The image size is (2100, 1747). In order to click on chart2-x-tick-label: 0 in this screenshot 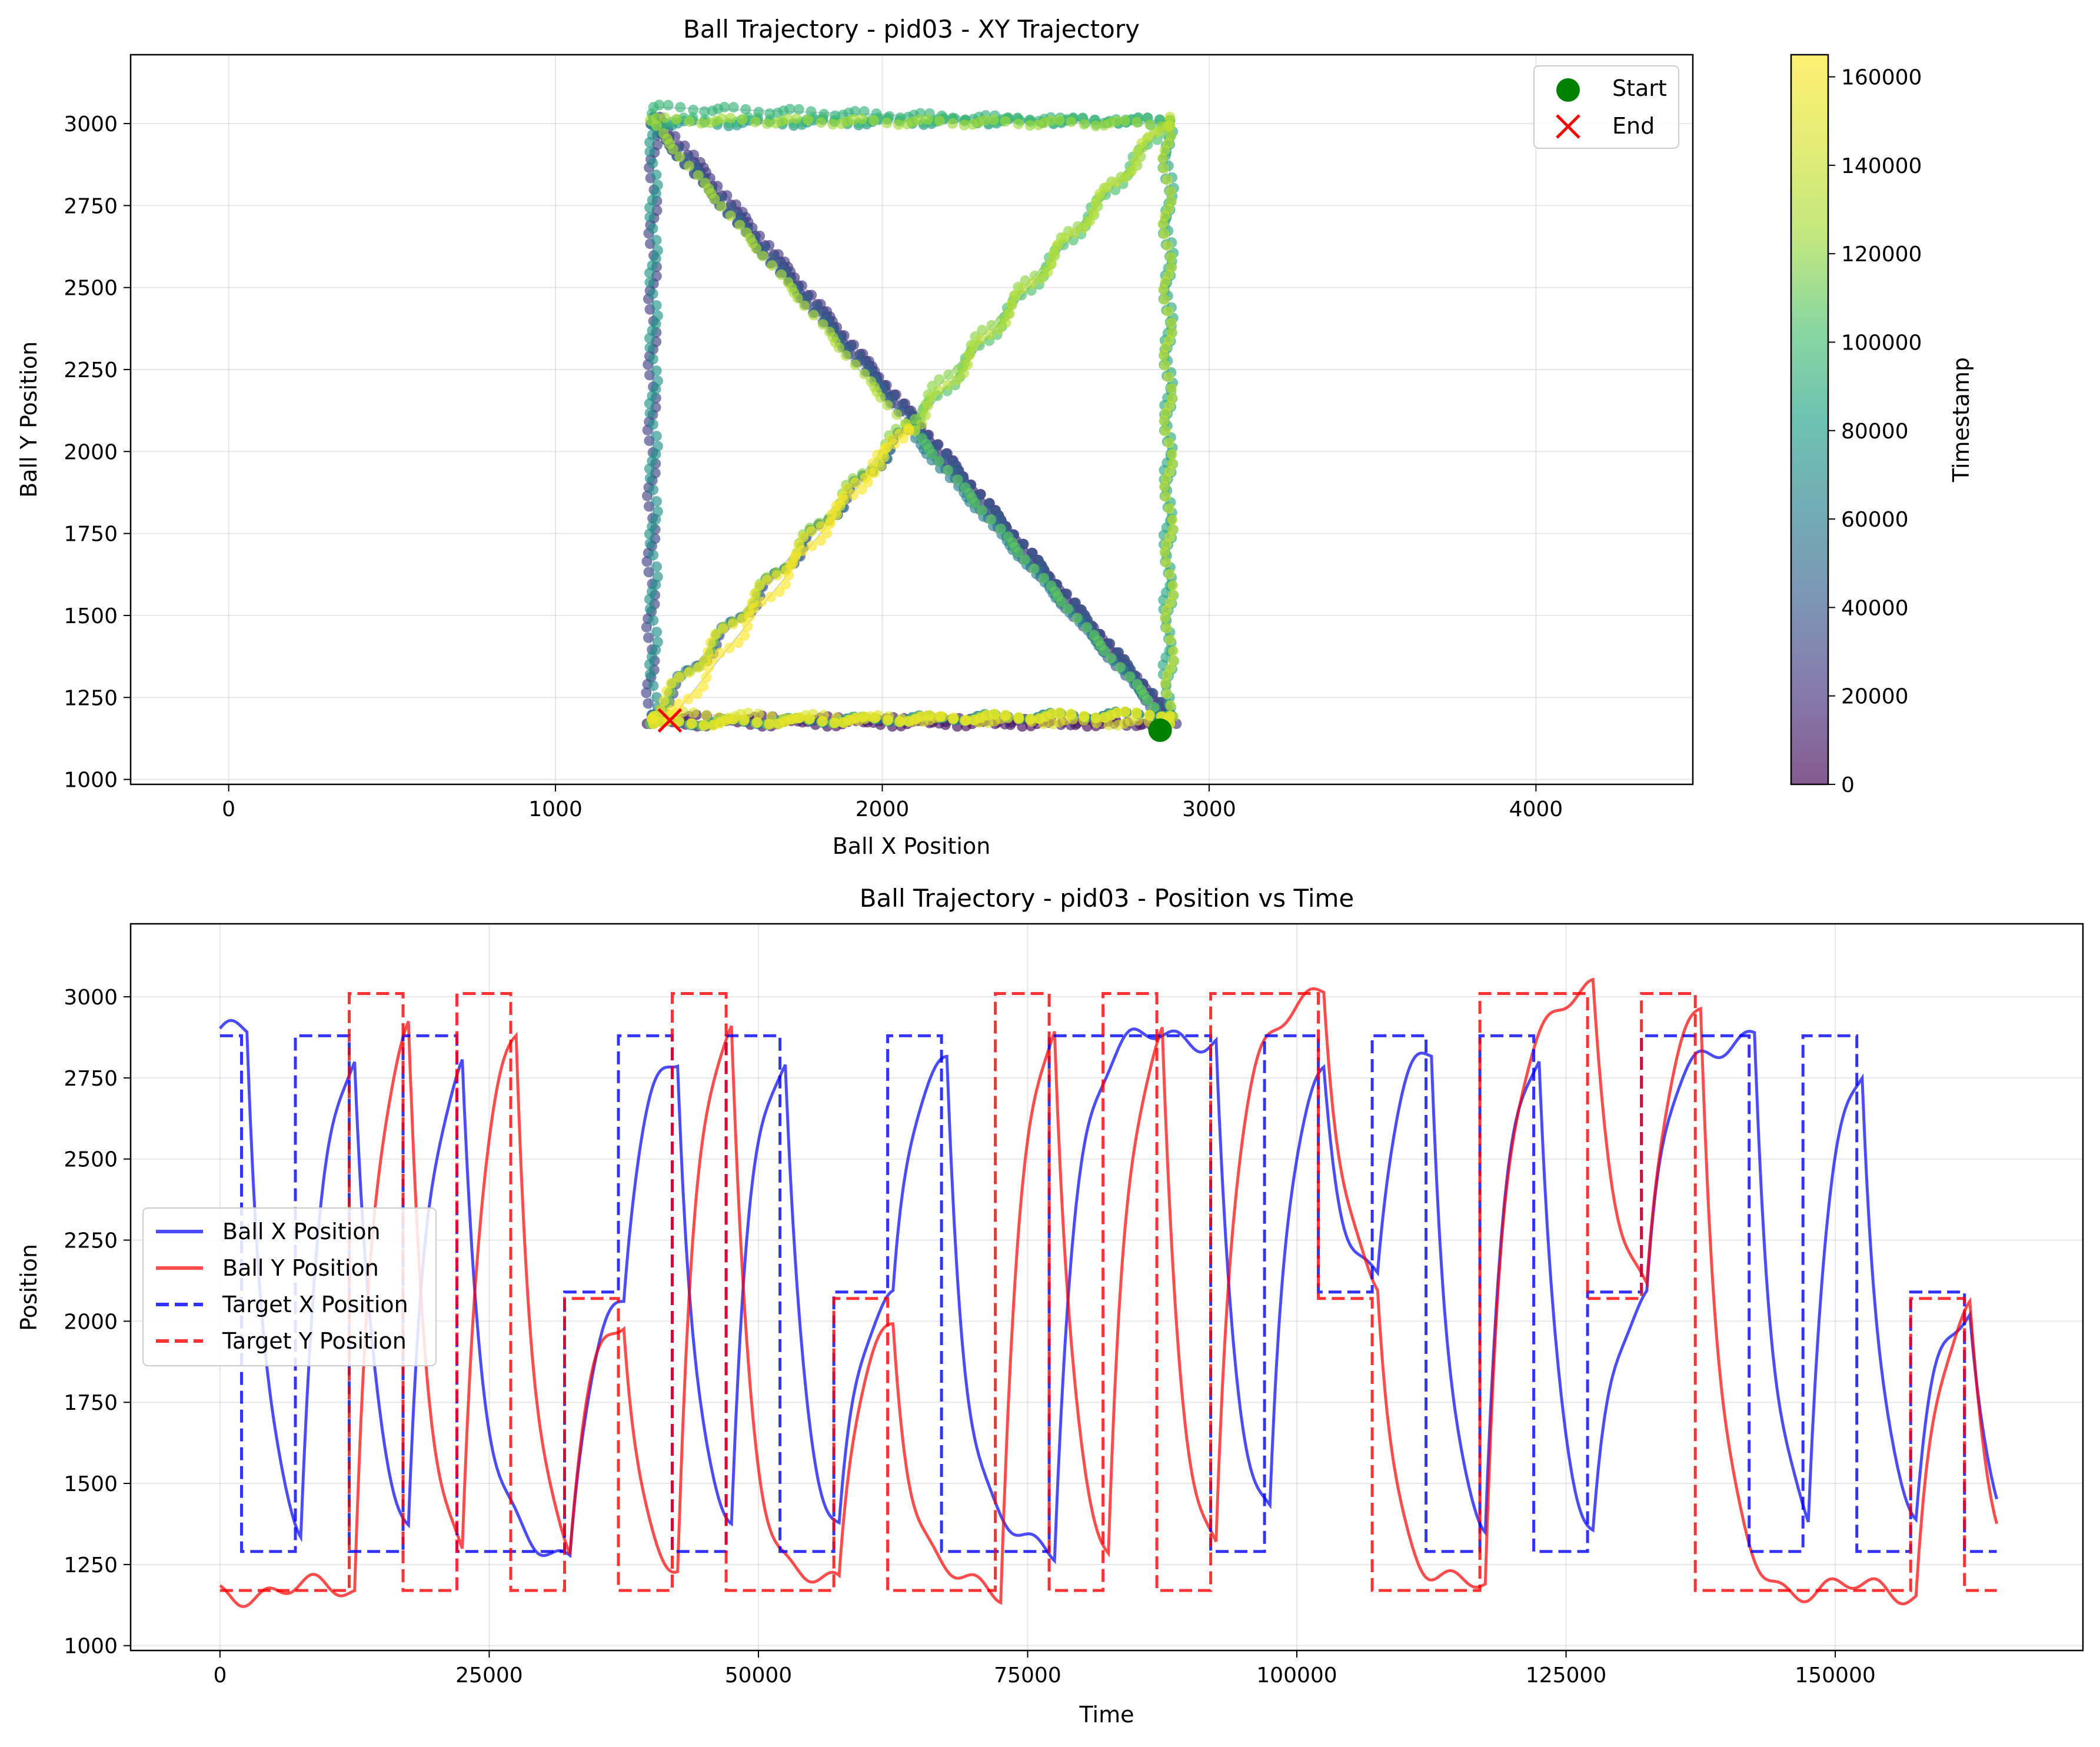, I will do `click(220, 1675)`.